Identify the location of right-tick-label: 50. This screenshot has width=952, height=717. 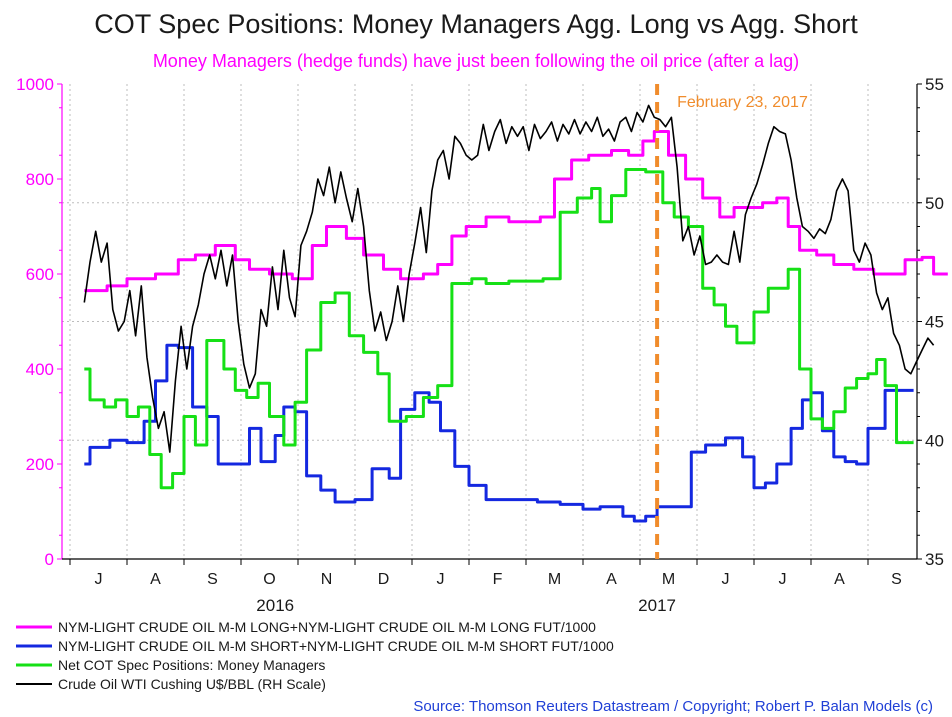
(934, 203).